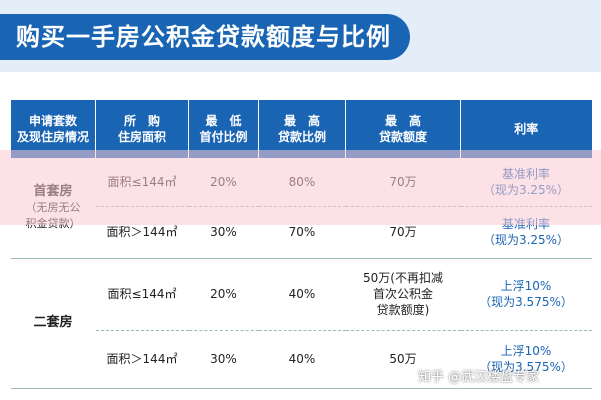  I want to click on text-line: （现为3.25%）, so click(526, 240).